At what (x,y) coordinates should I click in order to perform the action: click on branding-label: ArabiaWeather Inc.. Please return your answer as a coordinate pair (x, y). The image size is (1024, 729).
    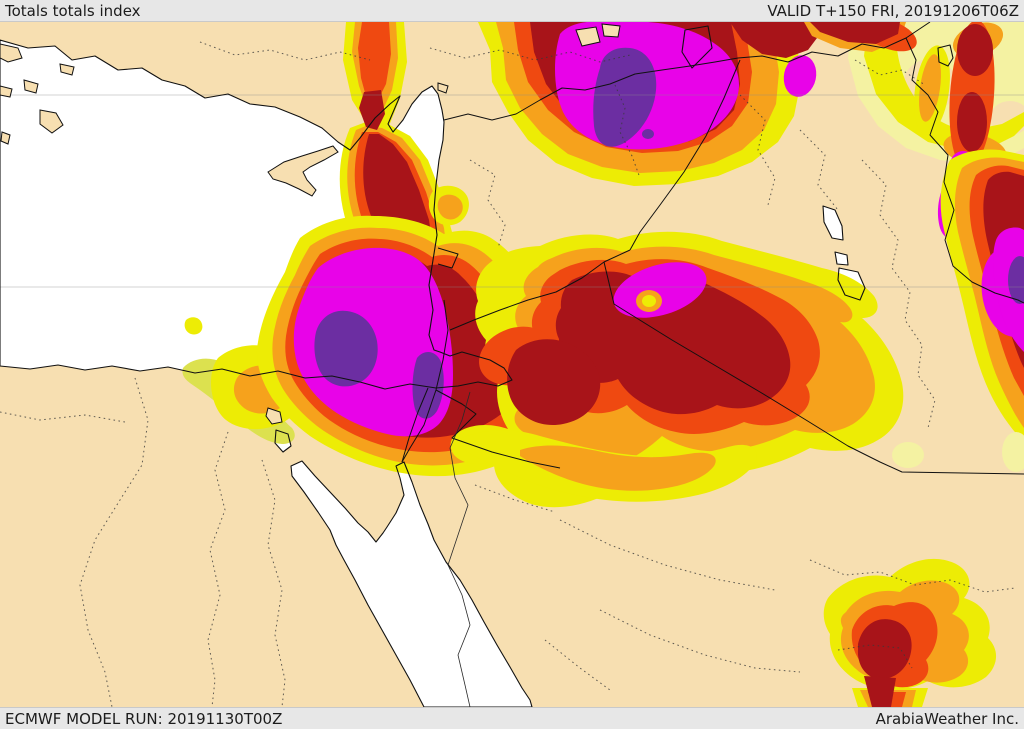
    Looking at the image, I should click on (947, 718).